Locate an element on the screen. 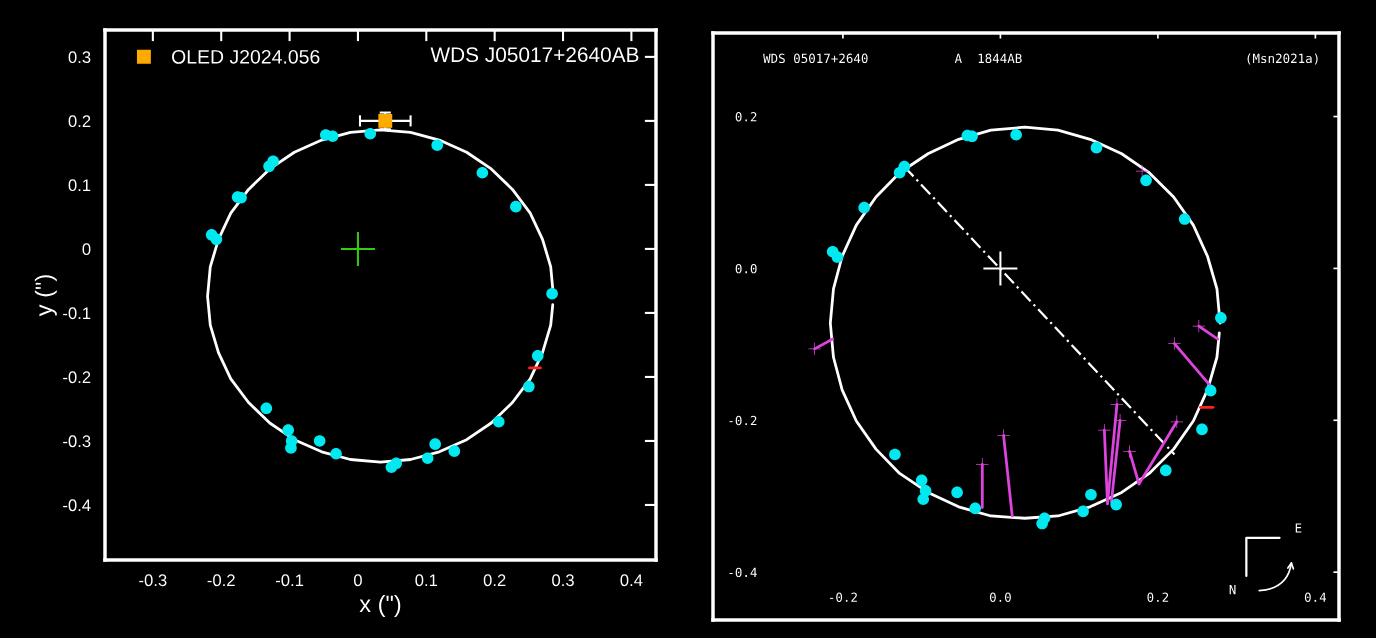 The width and height of the screenshot is (1376, 638). y-tick-label: 0.0 is located at coordinates (746, 268).